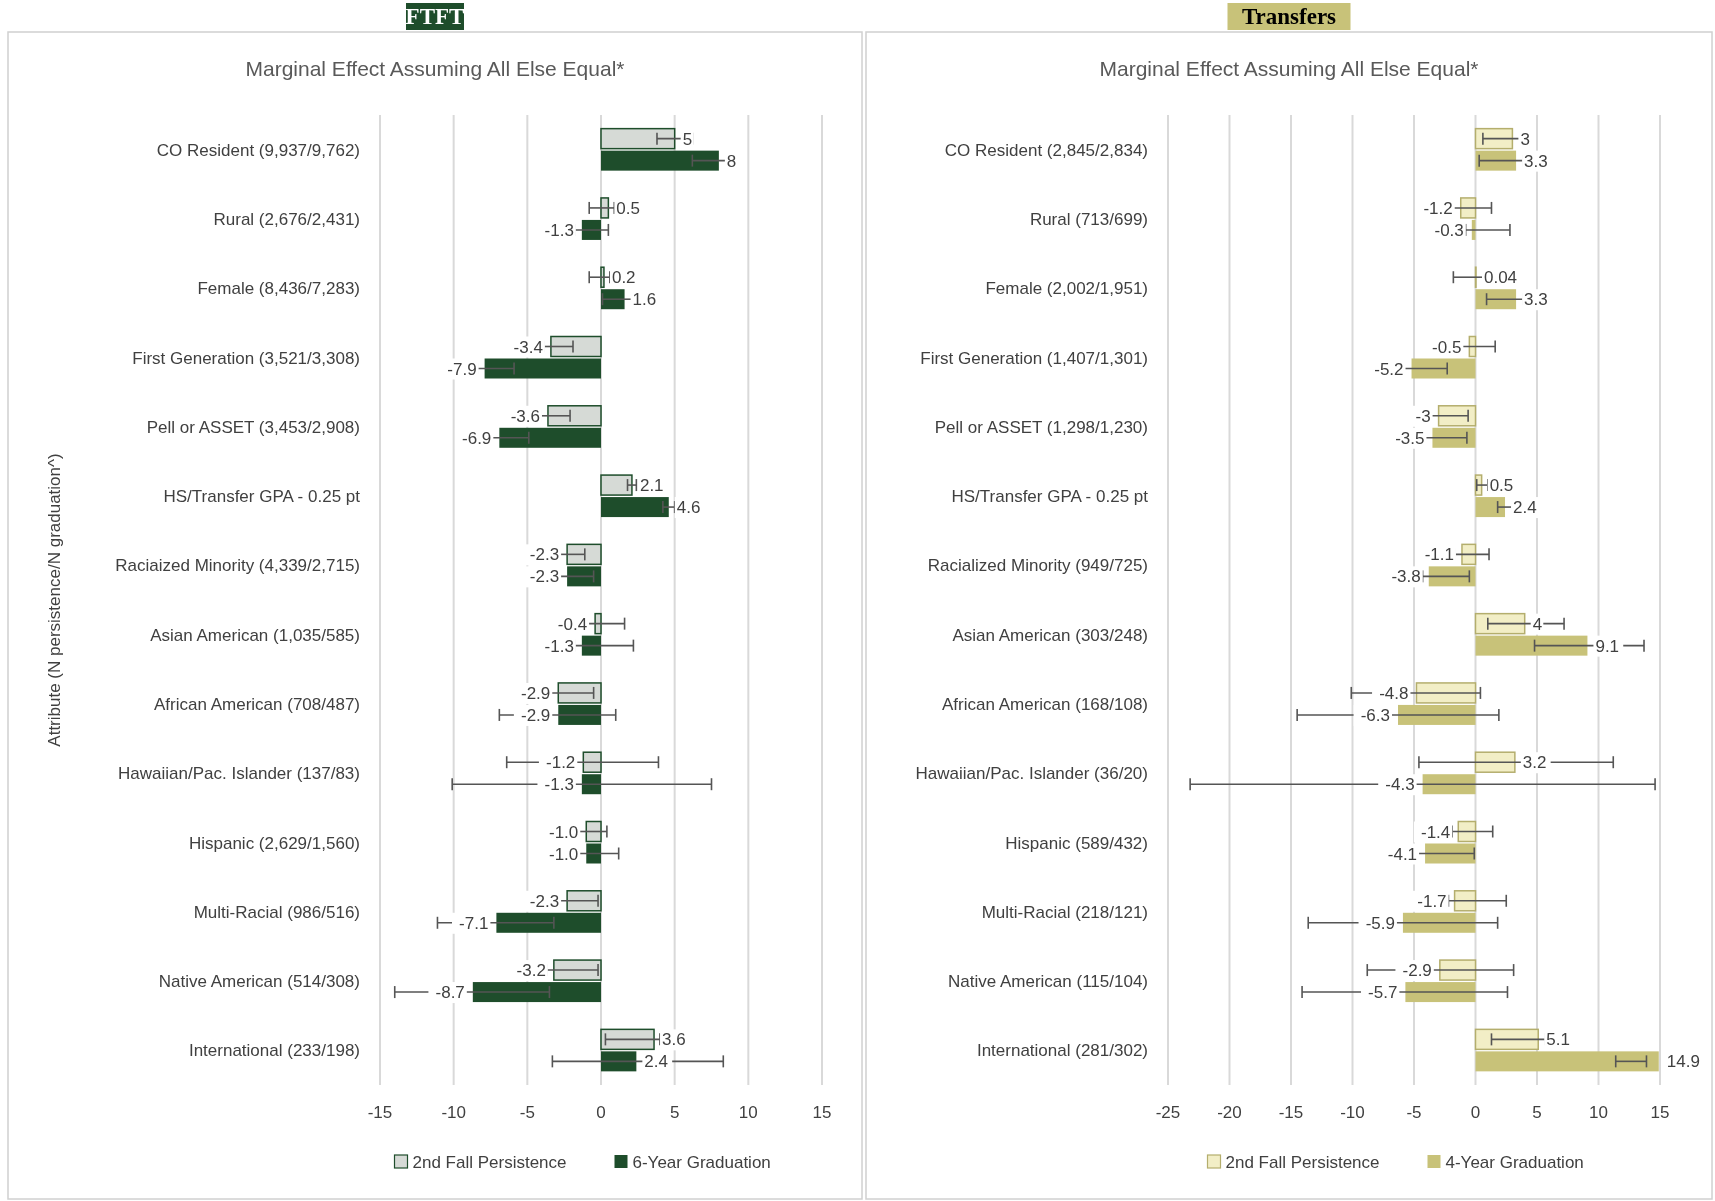 The width and height of the screenshot is (1715, 1201). Describe the element at coordinates (731, 161) in the screenshot. I see `data-label: 8` at that location.